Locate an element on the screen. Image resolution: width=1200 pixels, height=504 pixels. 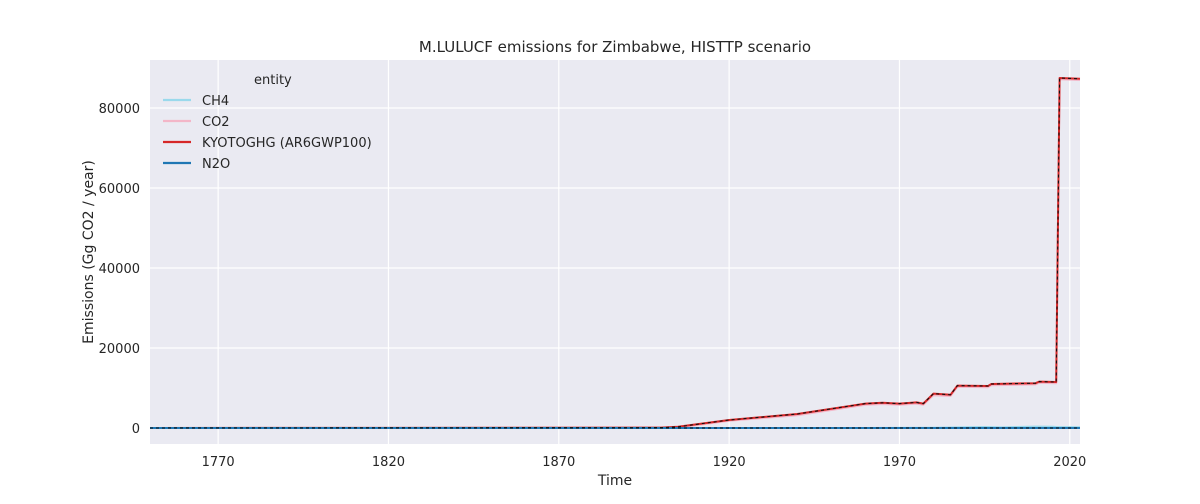
legend-label: CO2 is located at coordinates (216, 122).